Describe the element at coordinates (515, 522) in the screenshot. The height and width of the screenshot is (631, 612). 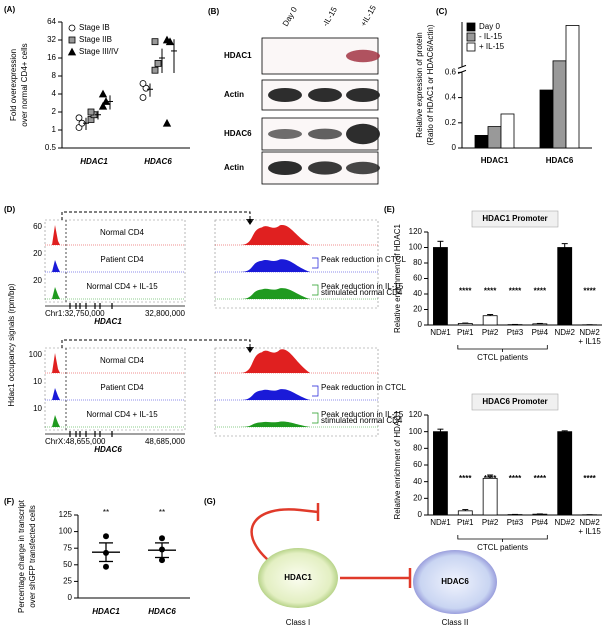
I see `x-tick-label: Pt#3` at that location.